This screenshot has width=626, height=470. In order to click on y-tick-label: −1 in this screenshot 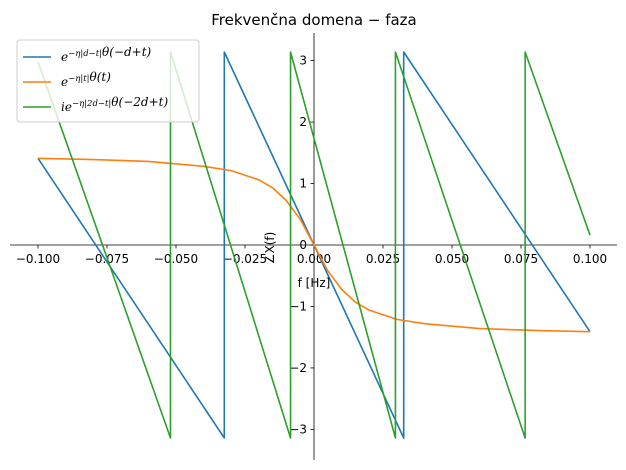, I will do `click(298, 306)`.